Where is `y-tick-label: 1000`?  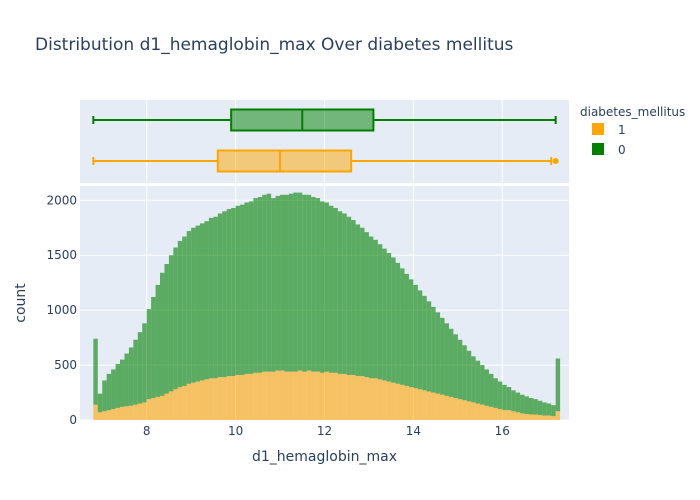
y-tick-label: 1000 is located at coordinates (61, 310).